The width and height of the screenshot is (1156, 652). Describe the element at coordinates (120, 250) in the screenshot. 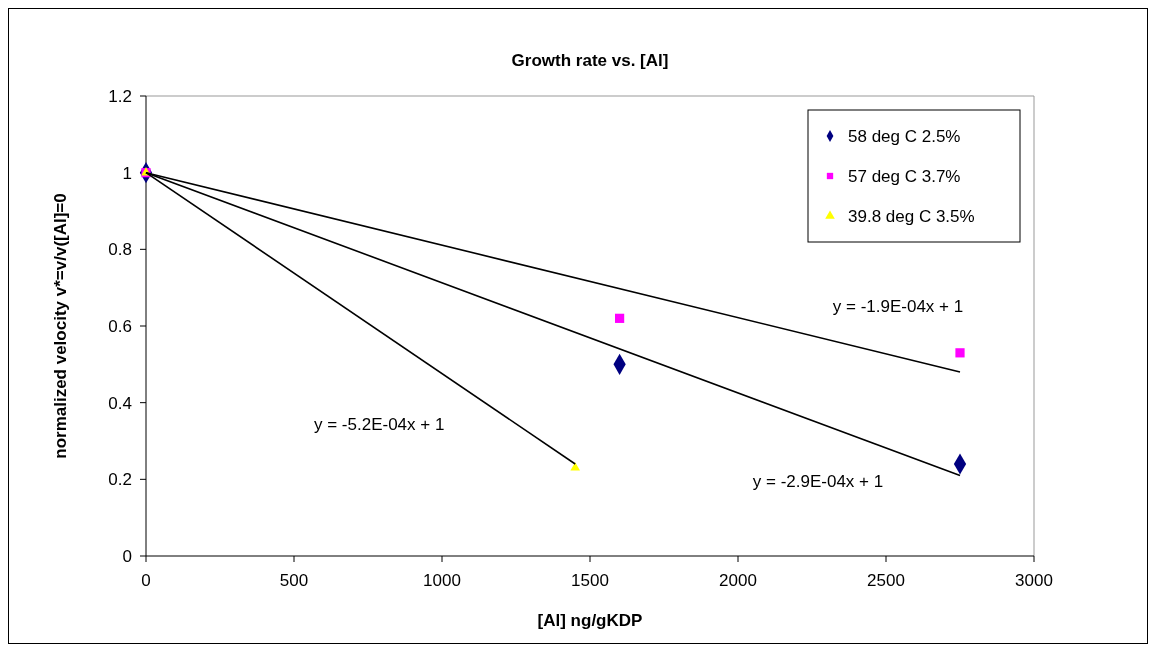

I see `y-tick-label: 0.8` at that location.